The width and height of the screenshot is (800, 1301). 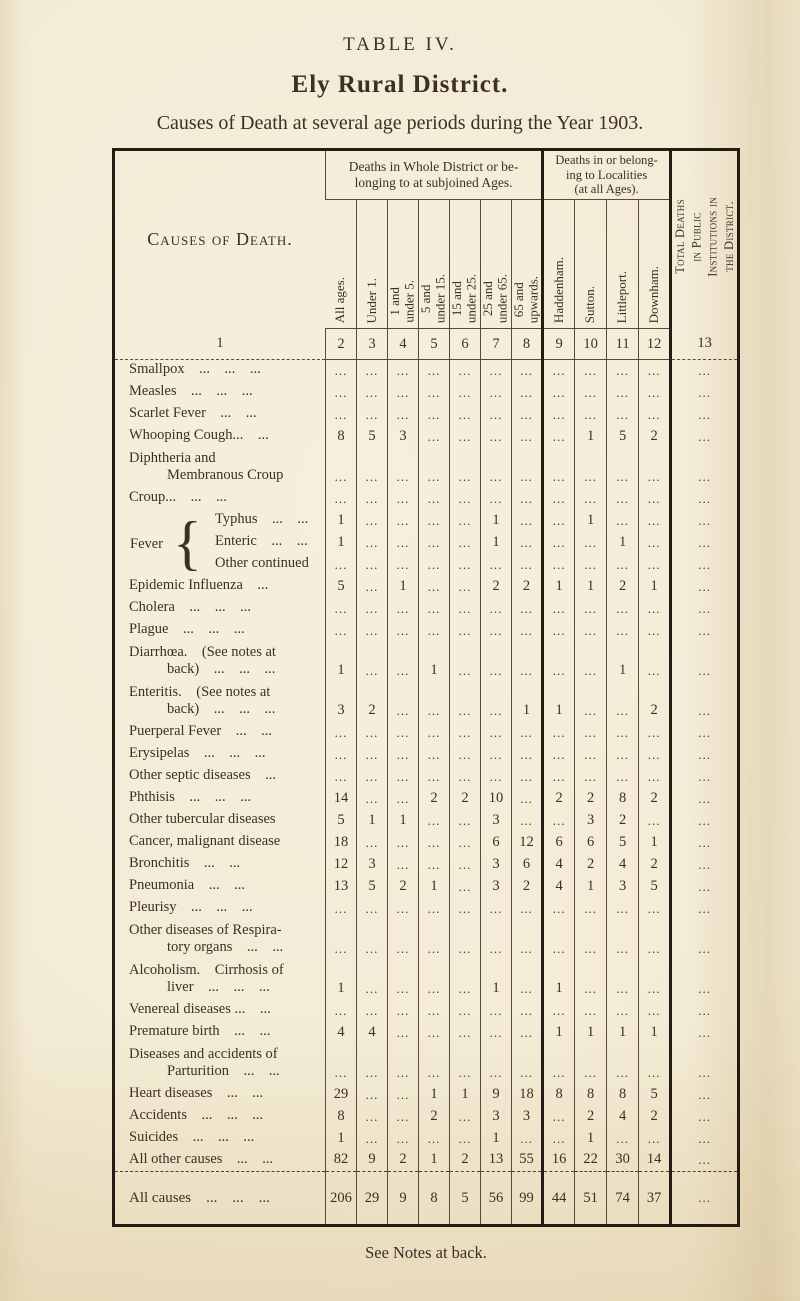 What do you see at coordinates (400, 84) in the screenshot?
I see `district-title: Ely Rural District.` at bounding box center [400, 84].